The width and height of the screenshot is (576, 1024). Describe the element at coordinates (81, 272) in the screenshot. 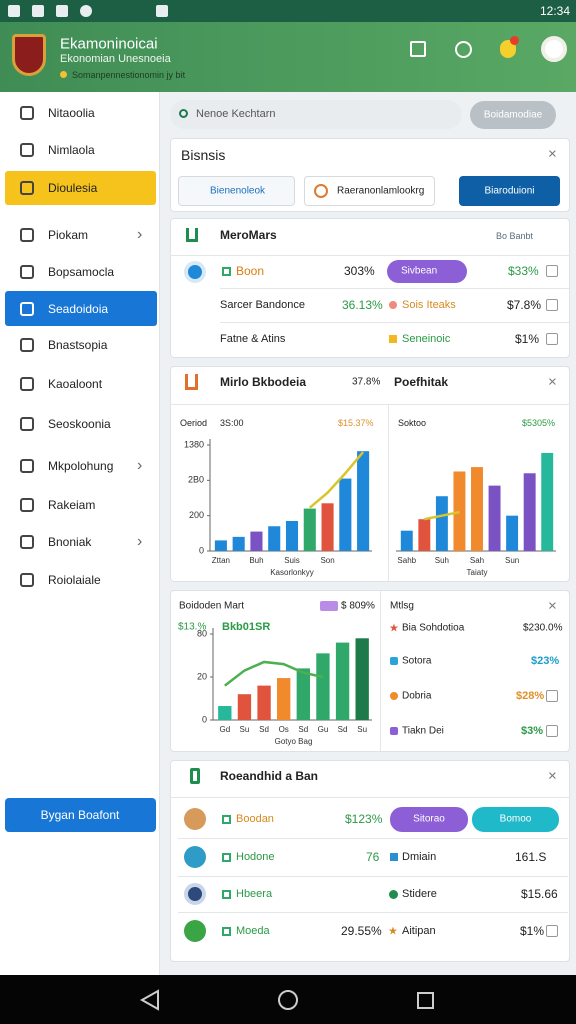

I see `nav-item: Bopsamocla` at that location.